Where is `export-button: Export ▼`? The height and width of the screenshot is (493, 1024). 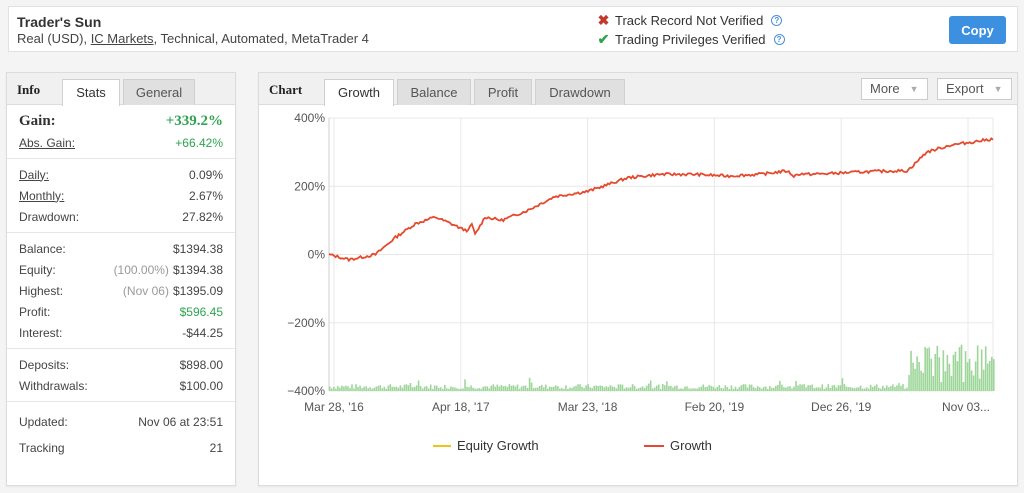 export-button: Export ▼ is located at coordinates (974, 89).